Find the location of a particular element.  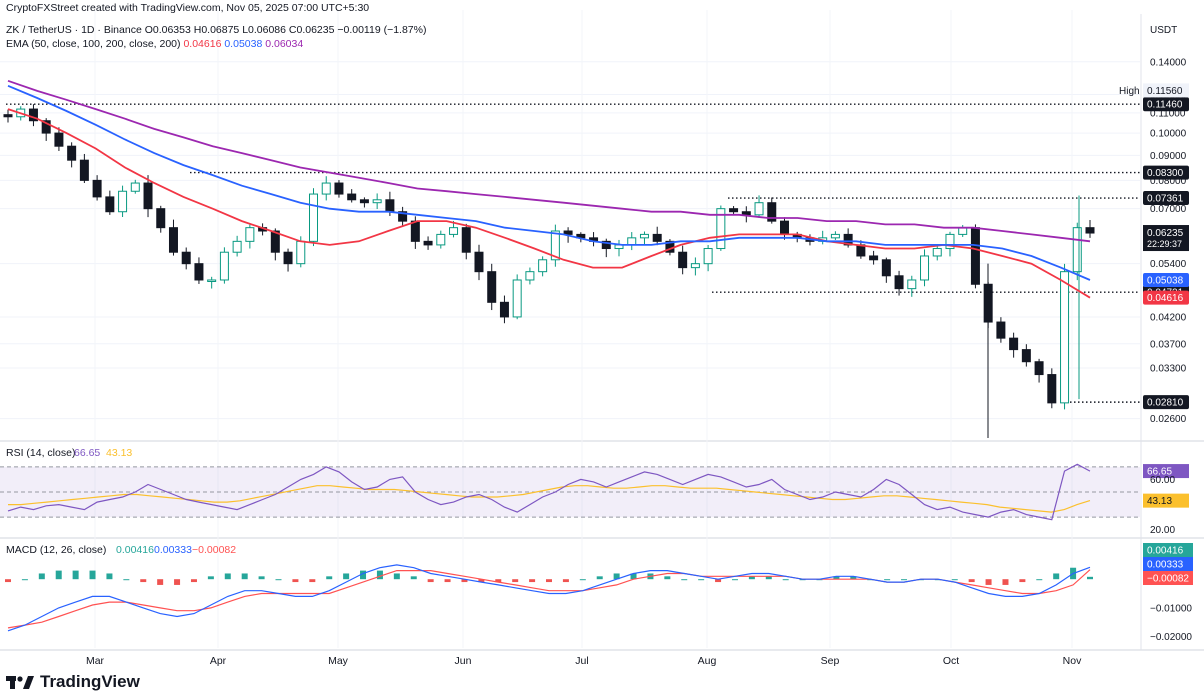

high-value: 0.11560 is located at coordinates (1165, 91).